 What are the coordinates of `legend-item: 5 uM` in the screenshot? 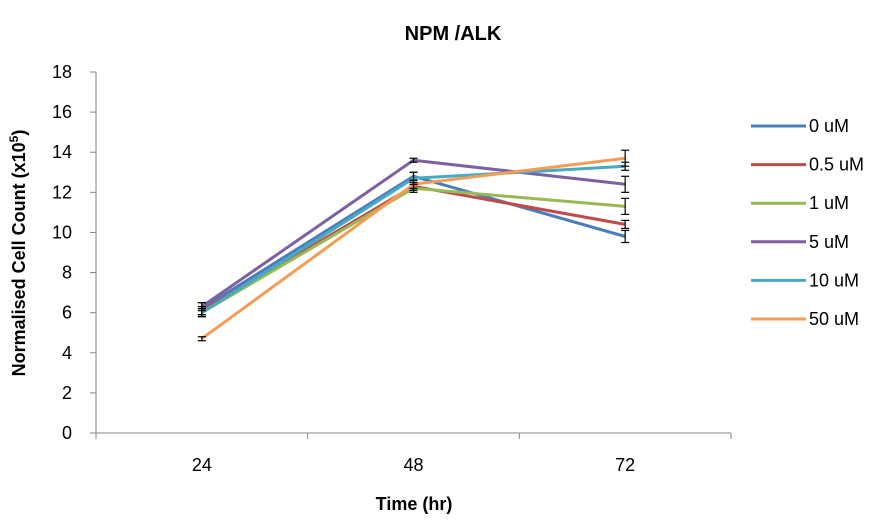 It's located at (800, 242).